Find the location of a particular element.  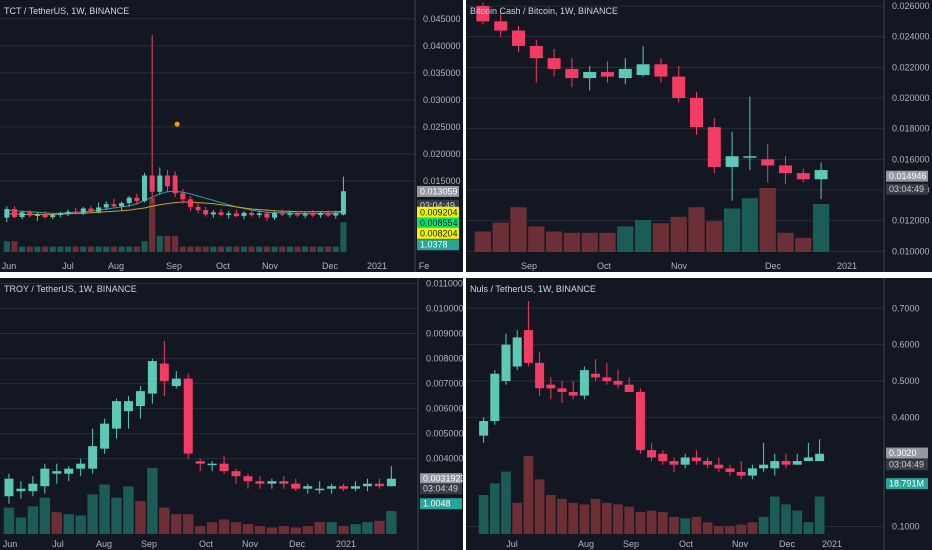

nuls-y-tick-label: 0.4000 is located at coordinates (906, 417).